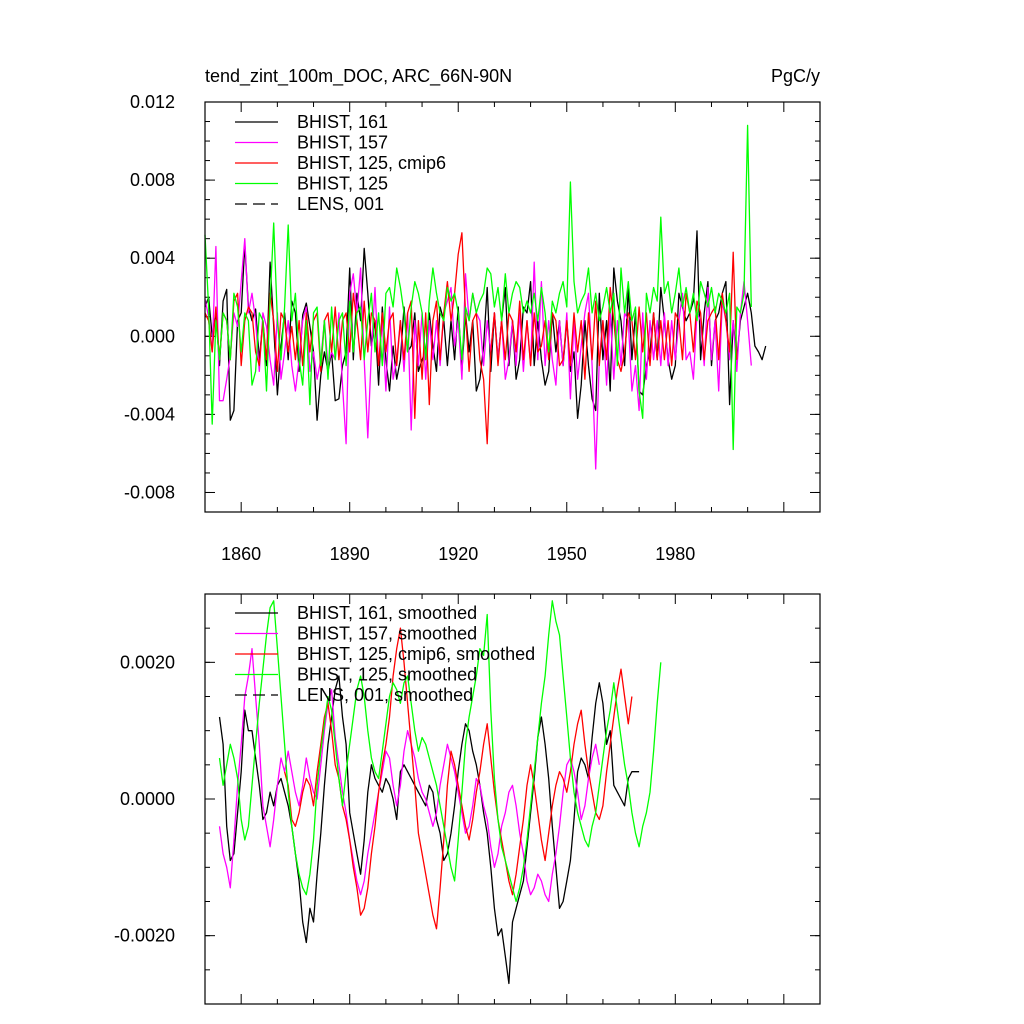 Image resolution: width=1024 pixels, height=1024 pixels. Describe the element at coordinates (152, 180) in the screenshot. I see `y-tick-label: 0.008` at that location.